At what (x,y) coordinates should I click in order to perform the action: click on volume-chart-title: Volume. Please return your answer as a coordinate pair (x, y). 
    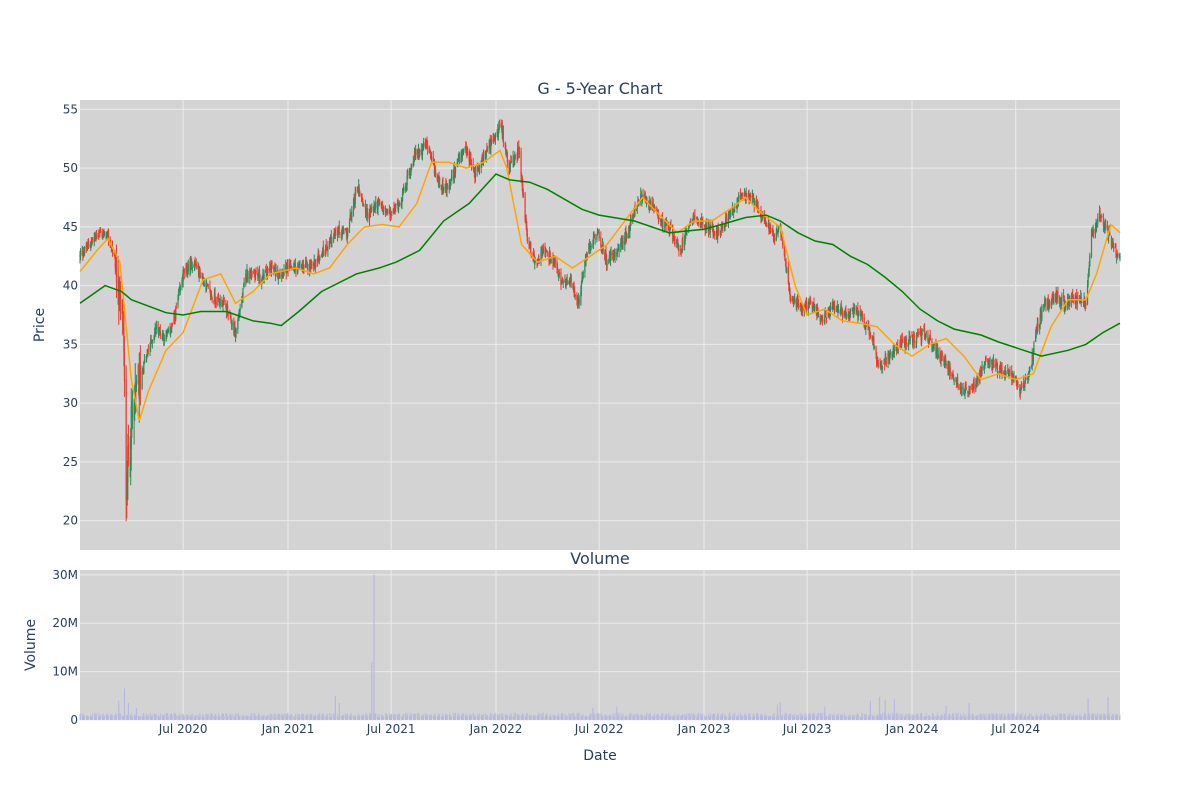
    Looking at the image, I should click on (600, 558).